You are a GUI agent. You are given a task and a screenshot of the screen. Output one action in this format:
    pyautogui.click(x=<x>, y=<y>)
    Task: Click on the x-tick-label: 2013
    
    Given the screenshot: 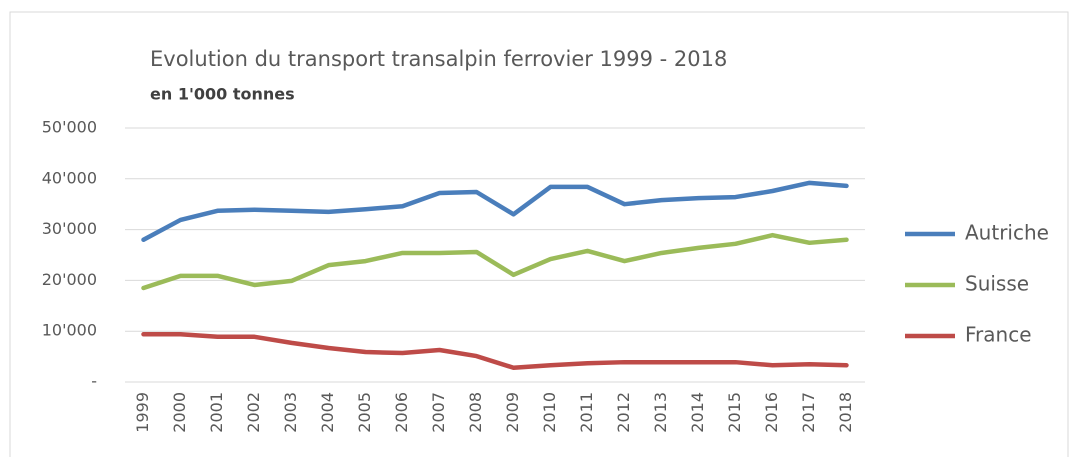 What is the action you would take?
    pyautogui.click(x=660, y=412)
    